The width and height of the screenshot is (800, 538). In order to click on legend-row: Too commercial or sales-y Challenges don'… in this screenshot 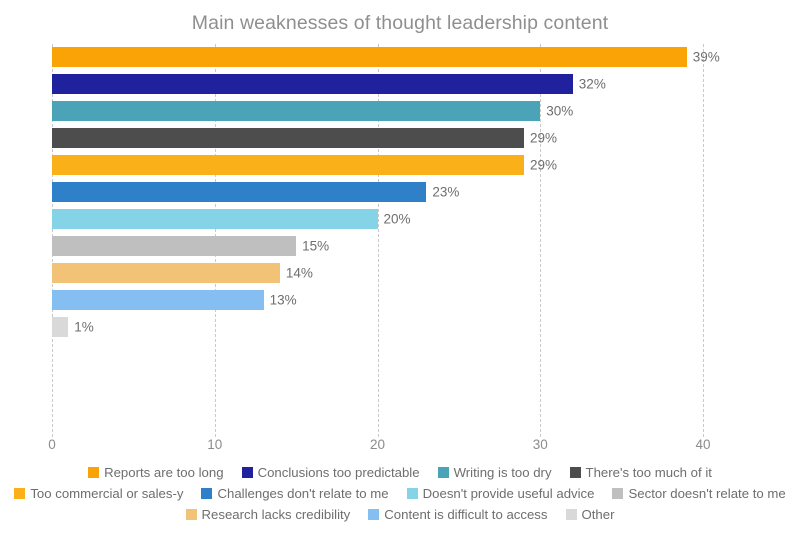, I will do `click(400, 493)`.